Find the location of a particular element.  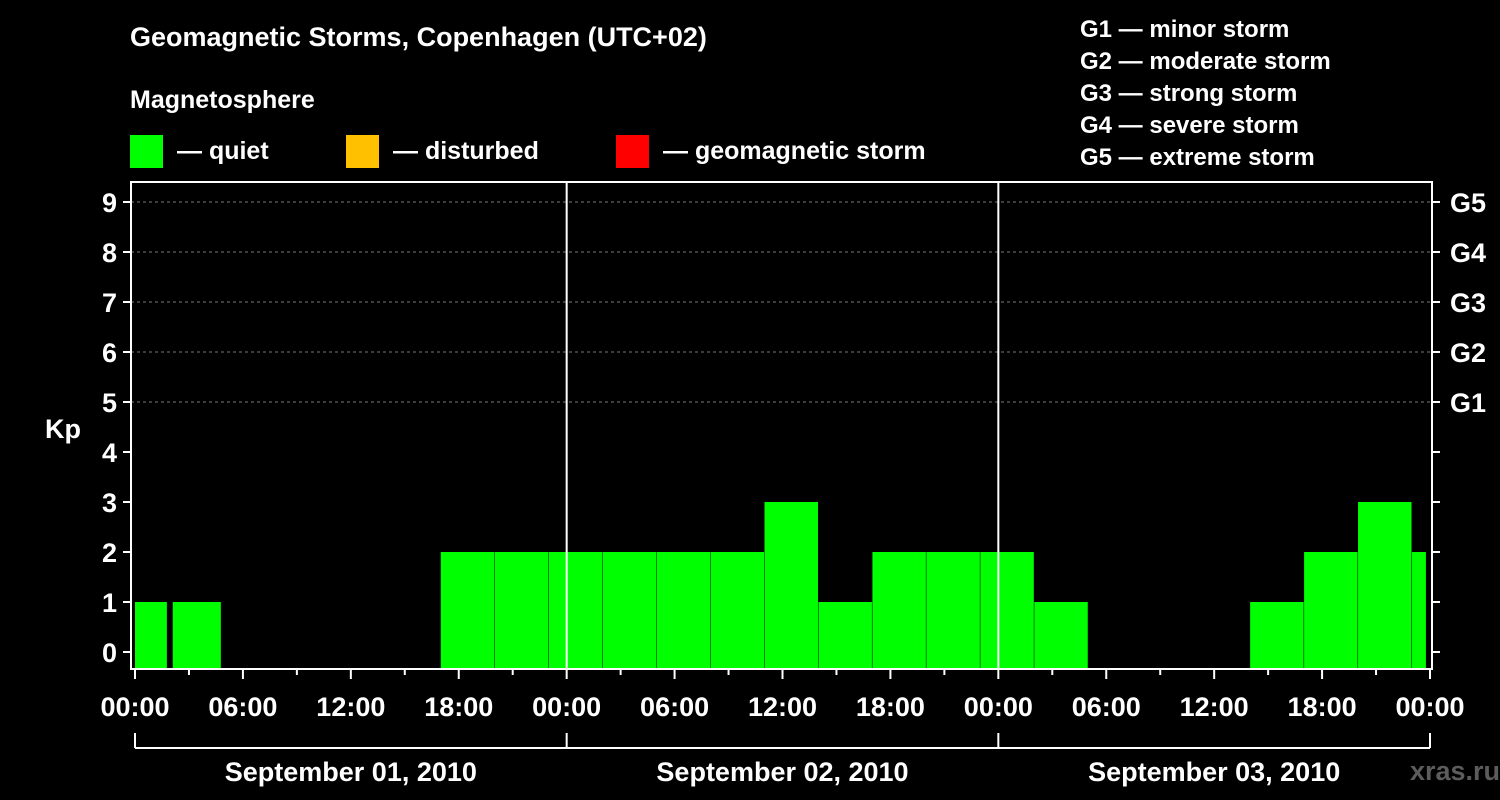

g-scale-item: G4 — severe storm is located at coordinates (1189, 125).